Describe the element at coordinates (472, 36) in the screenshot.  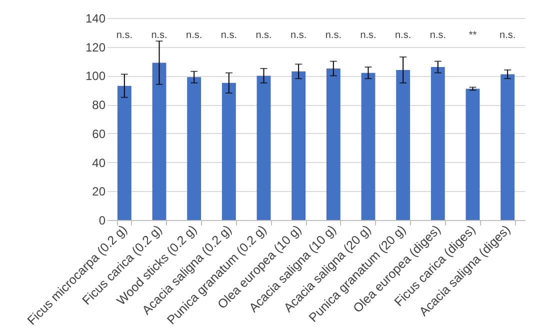
I see `annotation: **` at that location.